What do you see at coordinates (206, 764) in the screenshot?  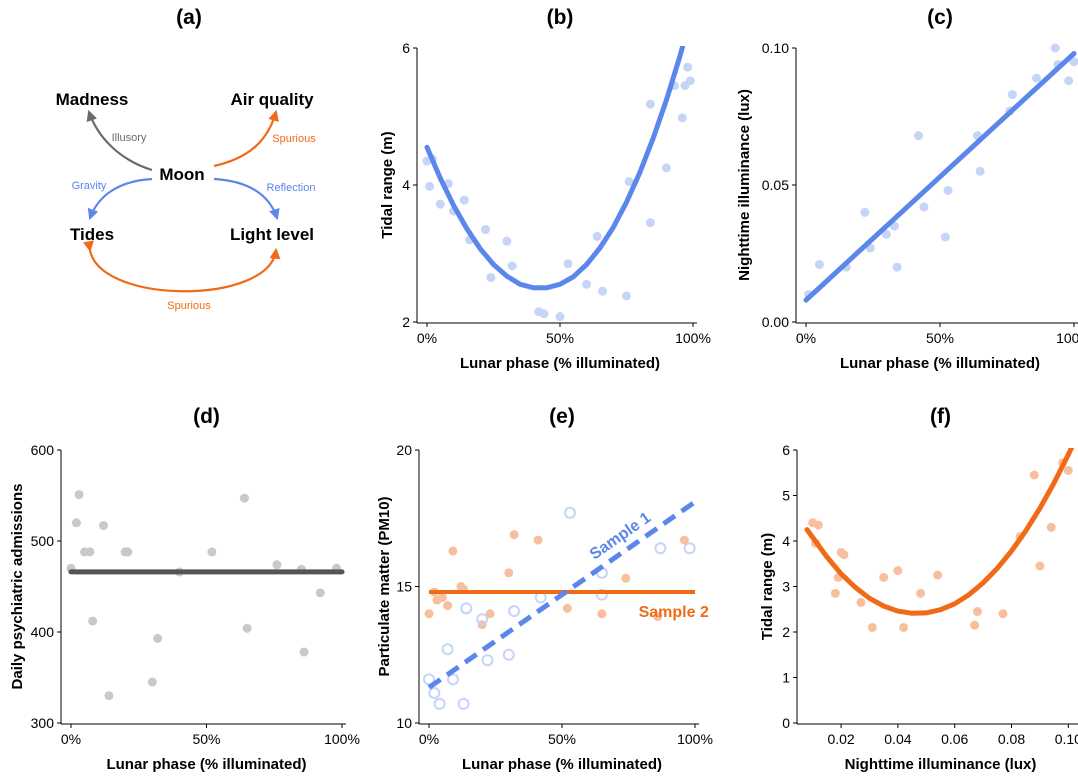 I see `chart-d-xlabel: Lunar phase (% illuminated)` at bounding box center [206, 764].